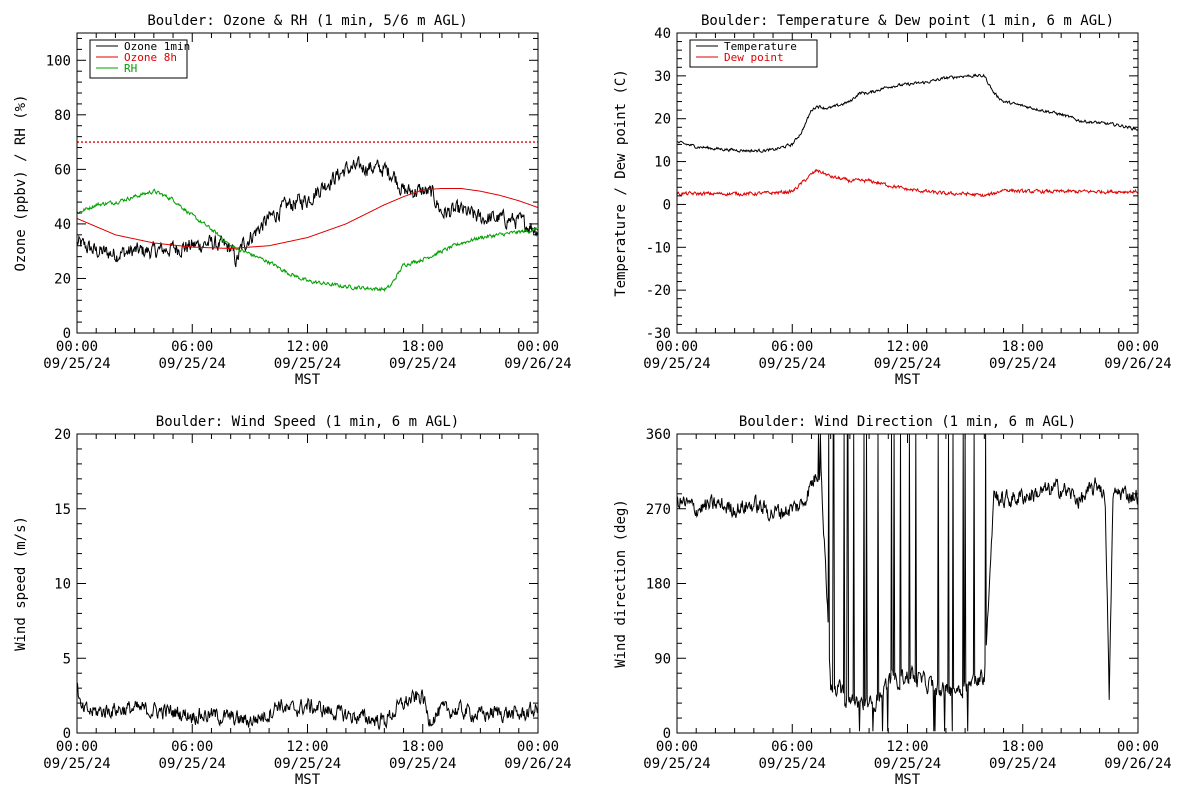 This screenshot has height=800, width=1200. I want to click on y-tick-label: -30, so click(658, 334).